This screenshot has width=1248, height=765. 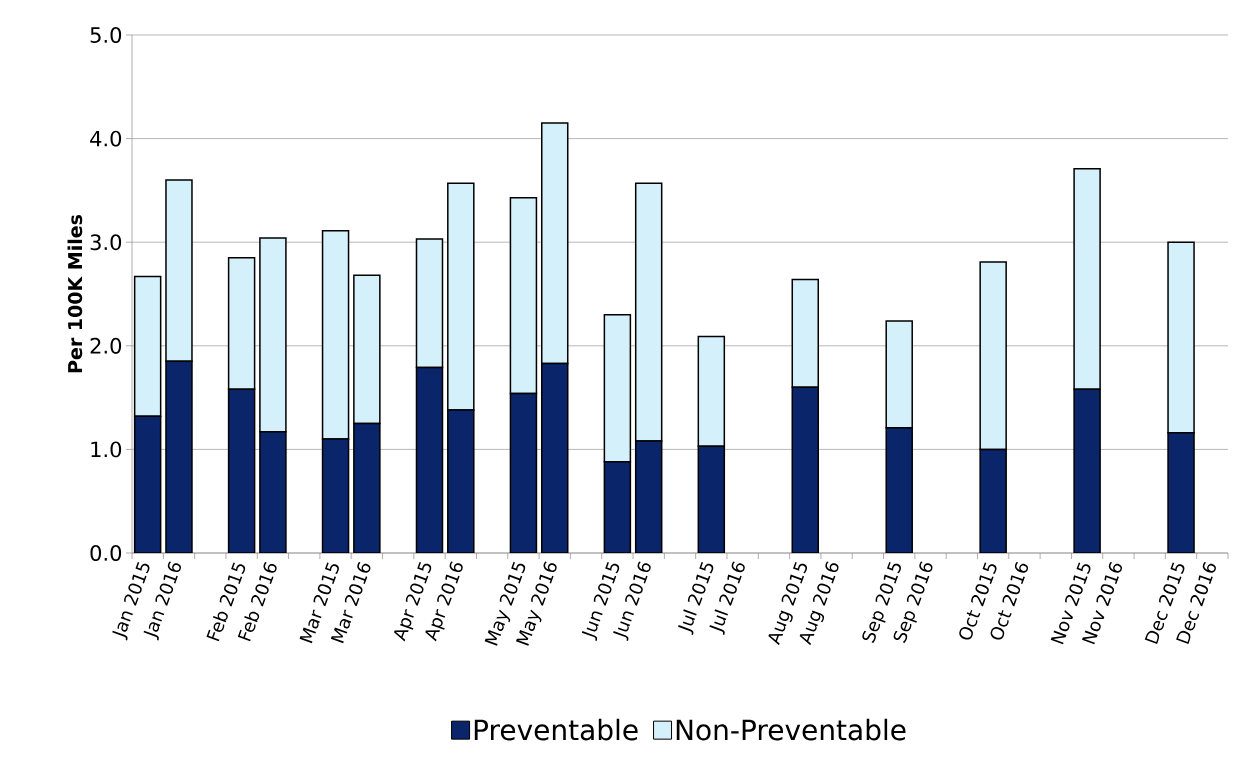 What do you see at coordinates (556, 729) in the screenshot?
I see `legend-label: Preventable` at bounding box center [556, 729].